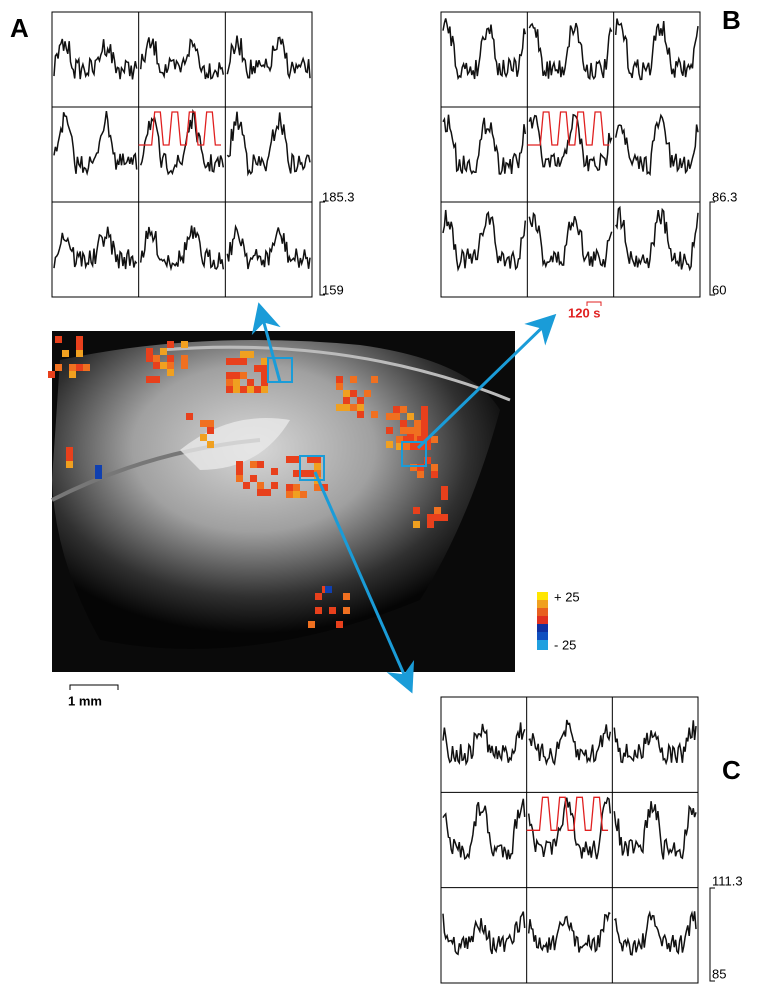 This screenshot has height=986, width=758. What do you see at coordinates (85, 700) in the screenshot?
I see `scale-bar-label: 1 mm` at bounding box center [85, 700].